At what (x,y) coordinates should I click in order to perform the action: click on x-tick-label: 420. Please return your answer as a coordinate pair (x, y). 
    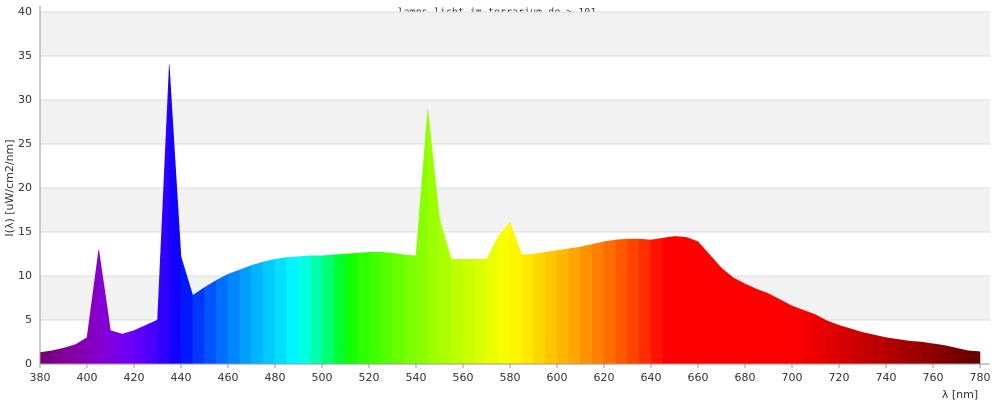
    Looking at the image, I should click on (134, 377).